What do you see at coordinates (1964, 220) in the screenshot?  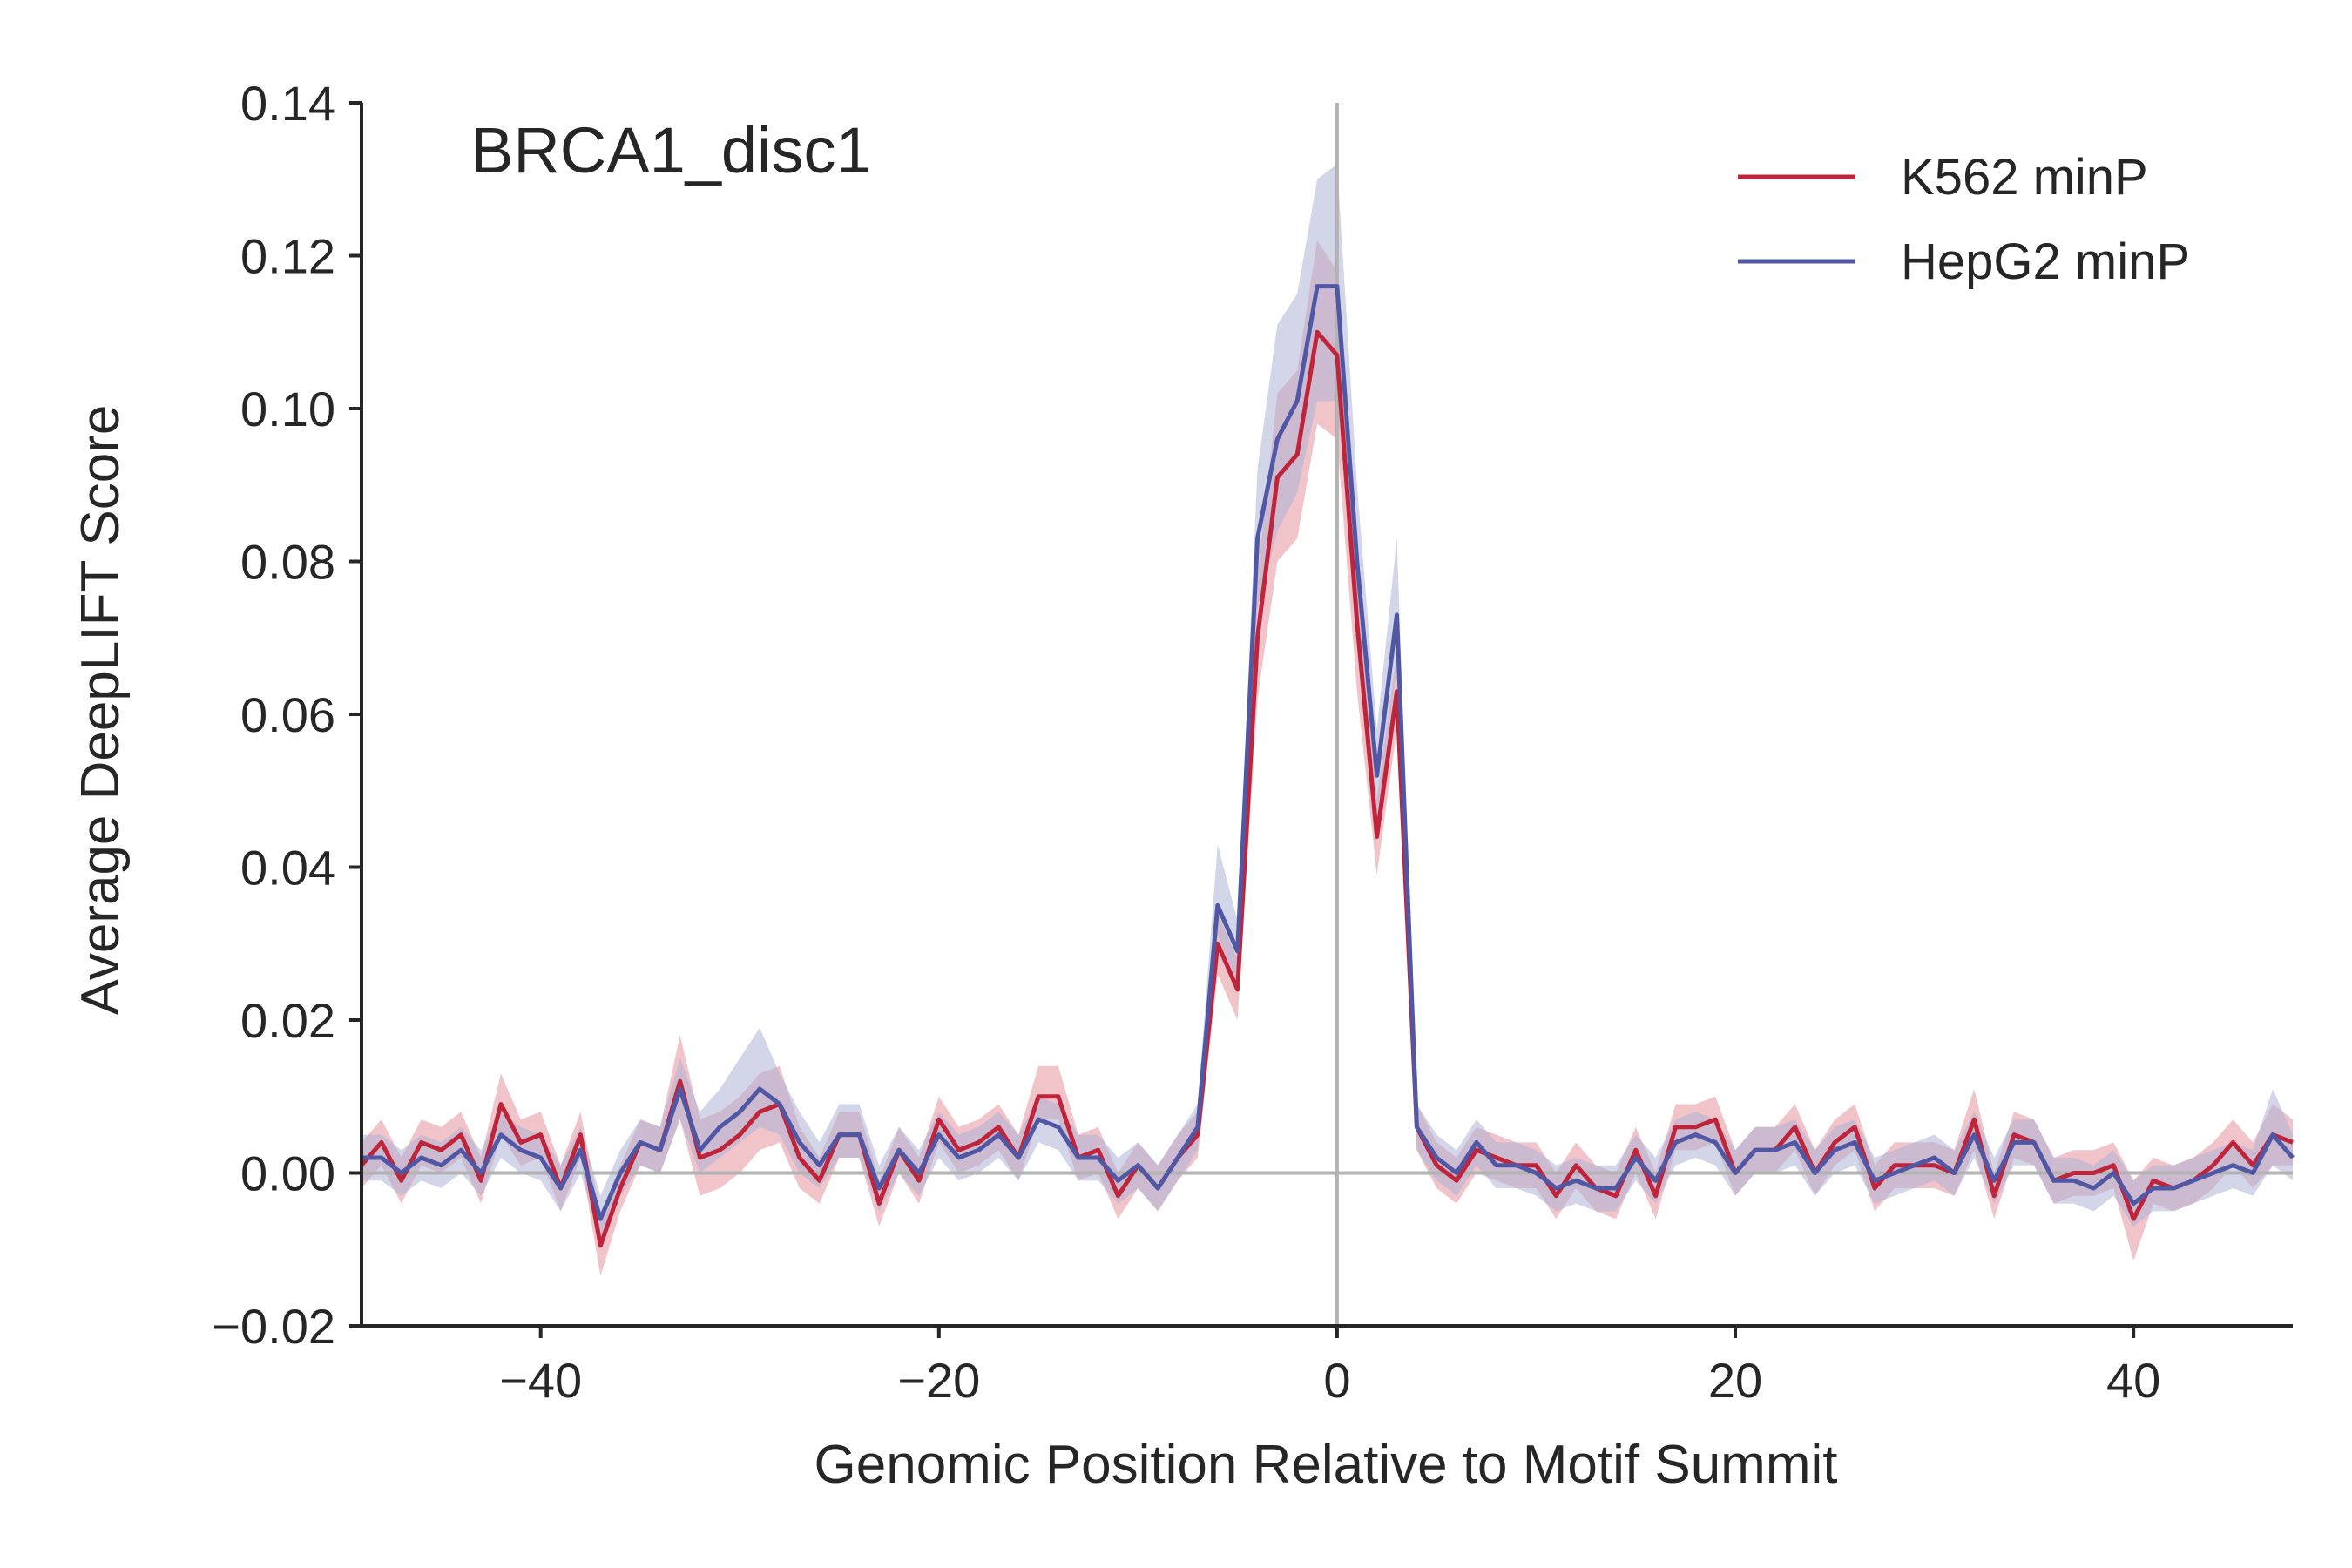 I see `legend: K562 minP HepG2 minP` at bounding box center [1964, 220].